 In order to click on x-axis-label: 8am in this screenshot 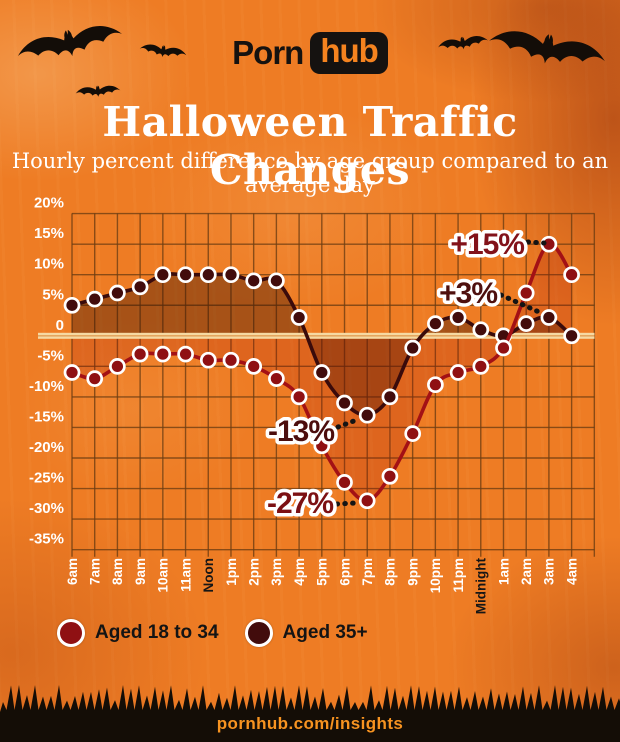, I will do `click(117, 571)`.